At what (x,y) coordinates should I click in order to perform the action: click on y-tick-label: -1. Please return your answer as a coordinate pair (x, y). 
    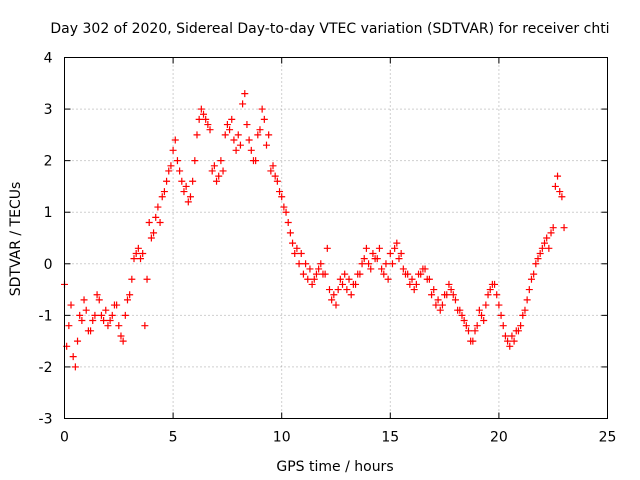
    Looking at the image, I should click on (46, 316).